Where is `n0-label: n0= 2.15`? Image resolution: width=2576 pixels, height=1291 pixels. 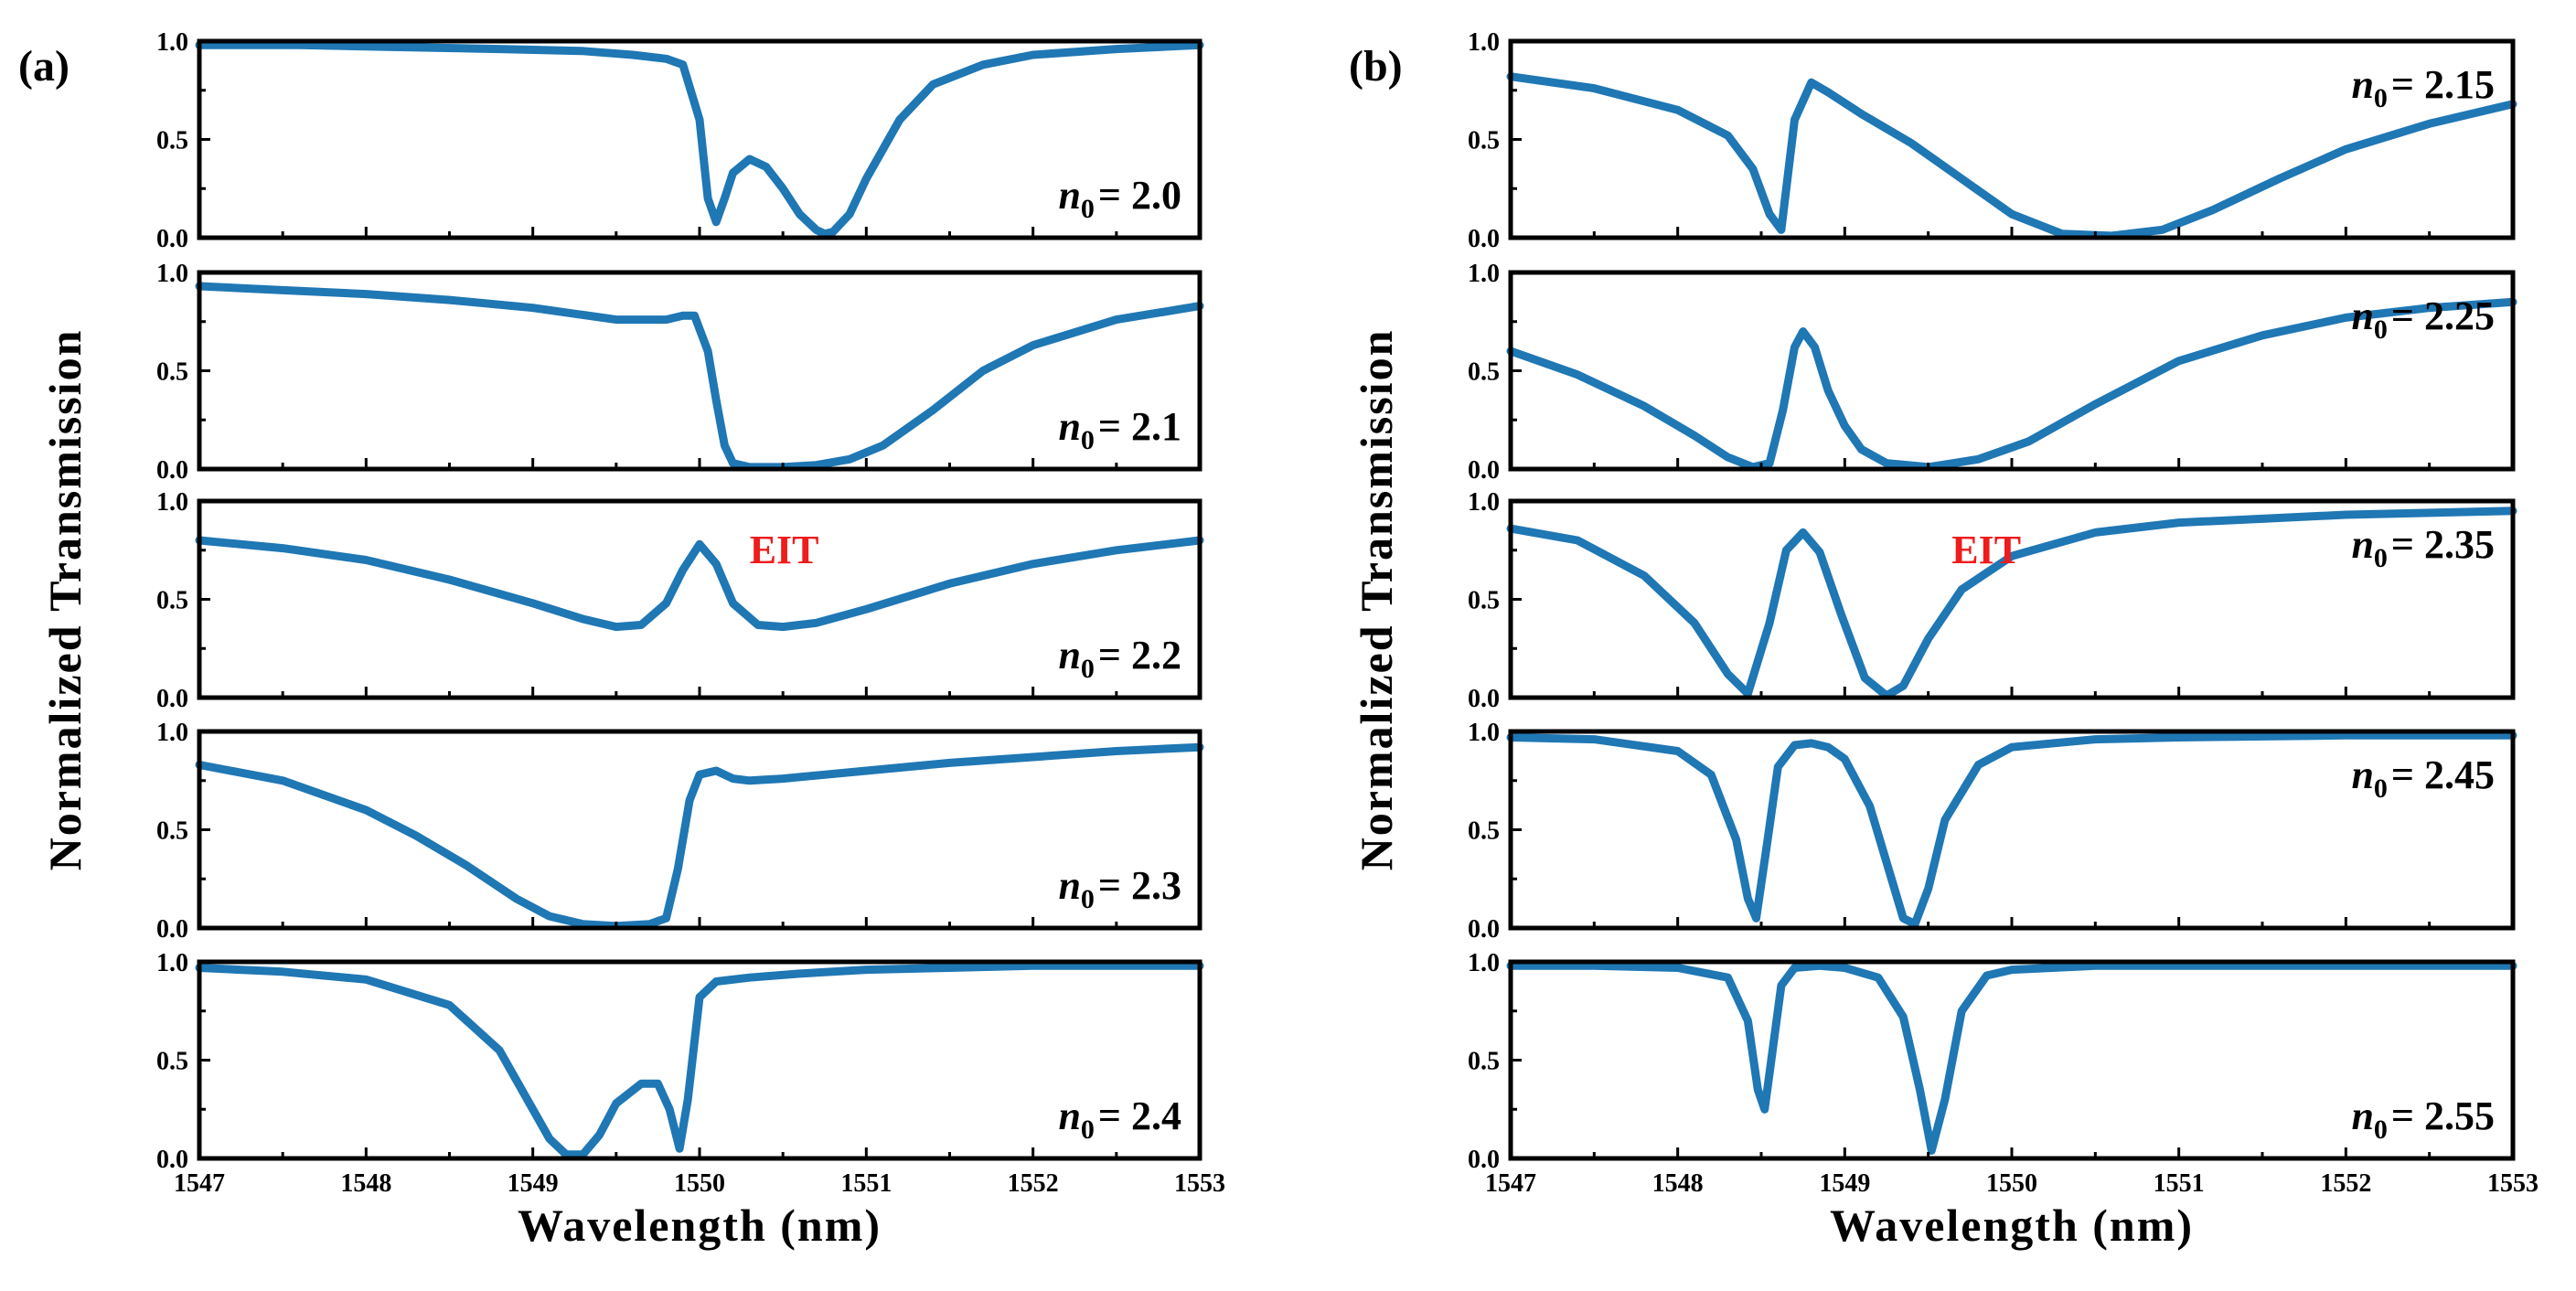 n0-label: n0= 2.15 is located at coordinates (2423, 87).